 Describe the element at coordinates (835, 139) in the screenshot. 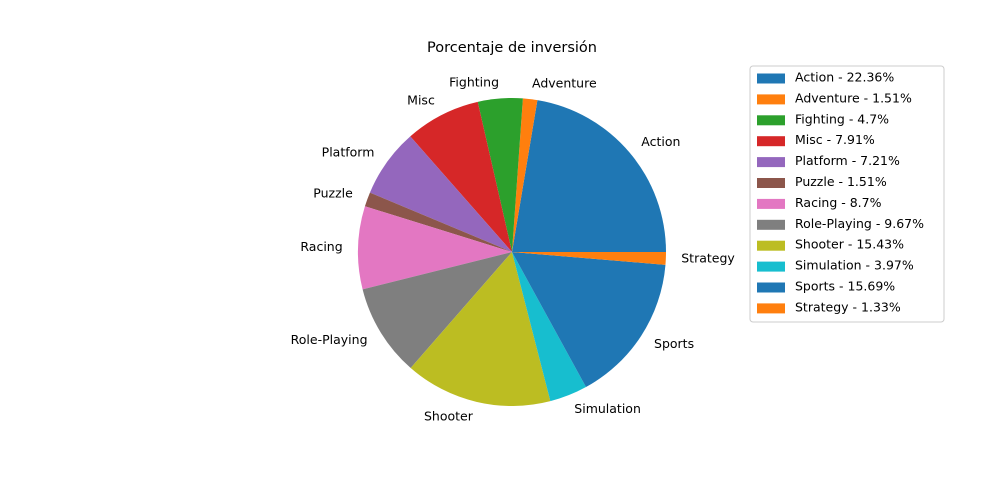

I see `legend-label-misc: Misc - 7.91%` at that location.